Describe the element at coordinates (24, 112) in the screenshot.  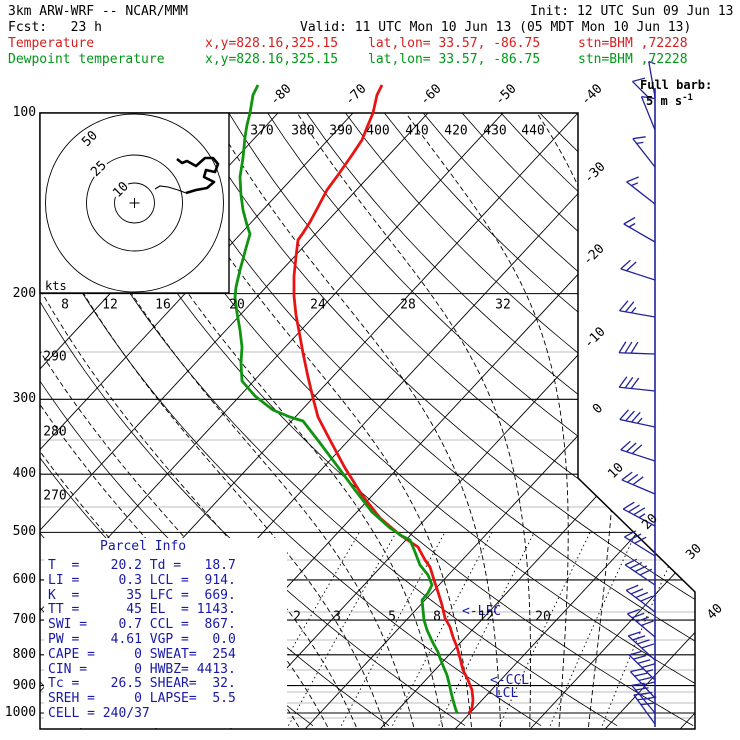
I see `pressure-tick-label: 100` at that location.